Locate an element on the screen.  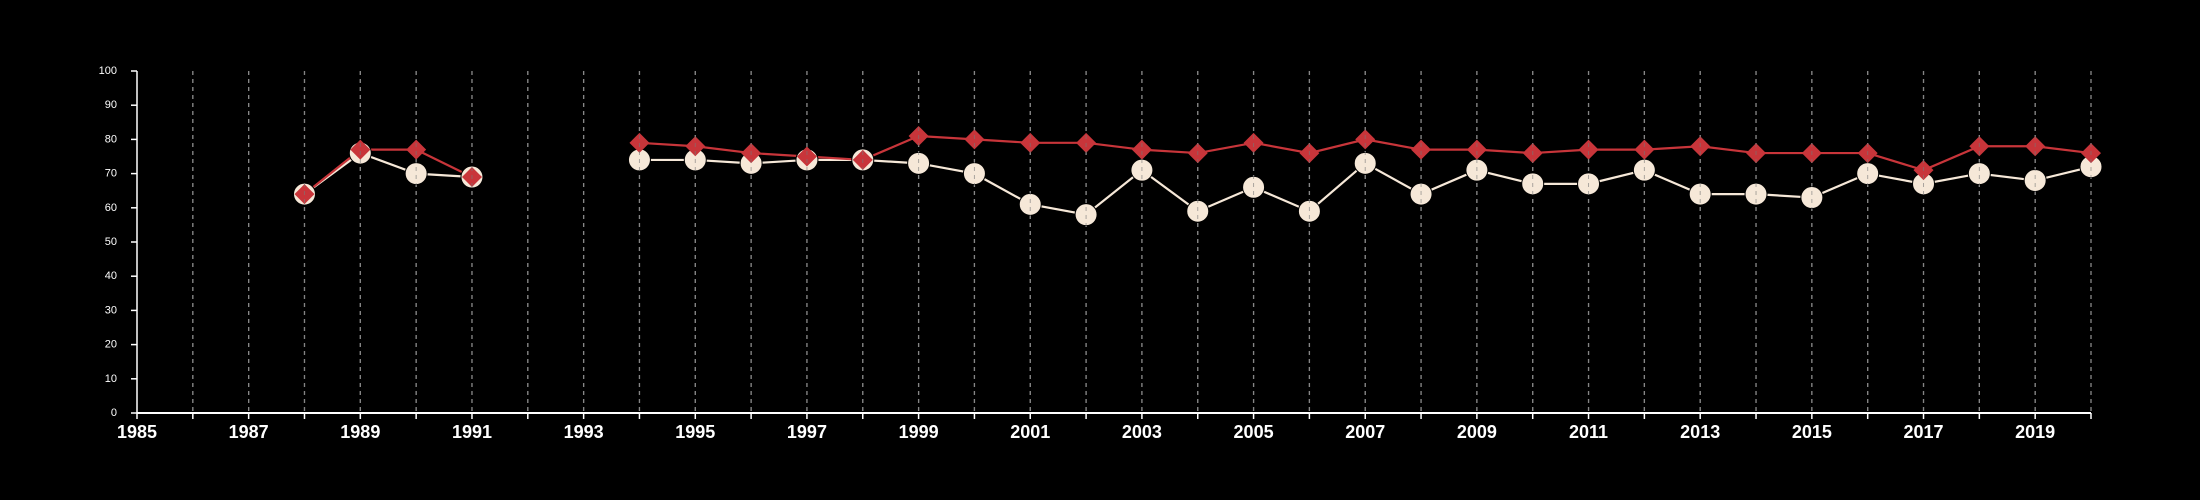
x-tick-label: 2017 is located at coordinates (1923, 432).